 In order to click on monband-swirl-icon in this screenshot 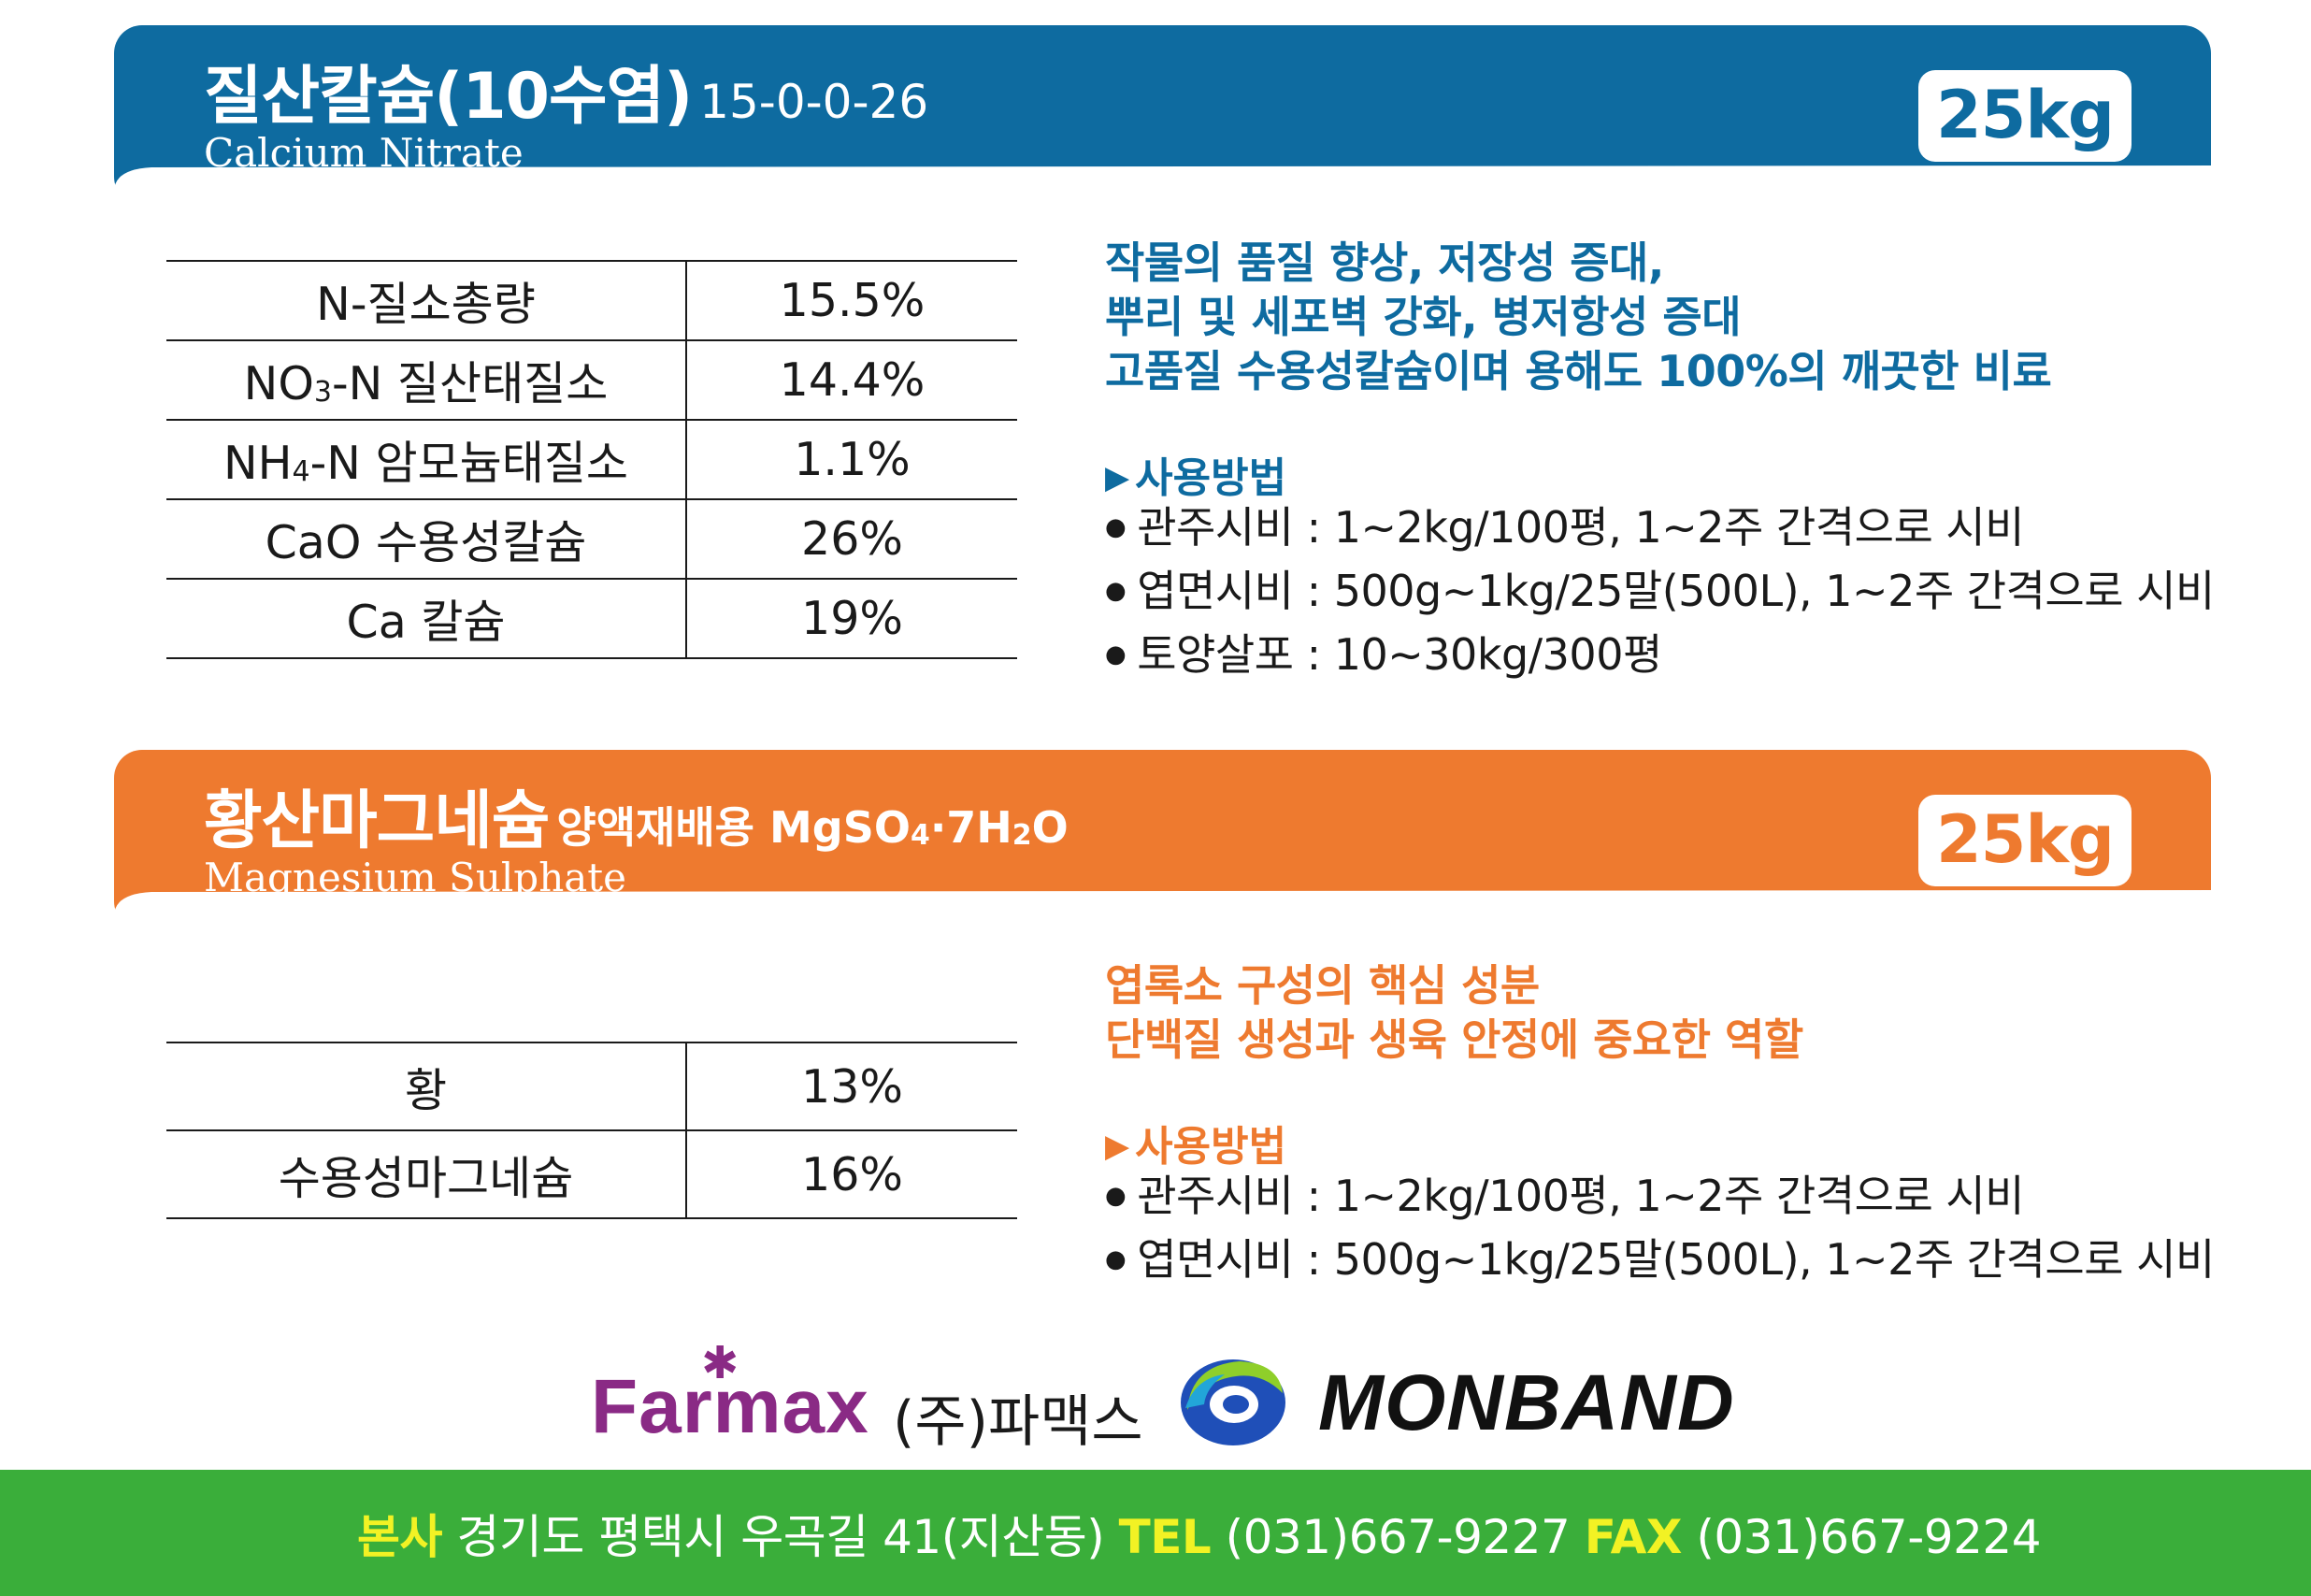, I will do `click(1233, 1402)`.